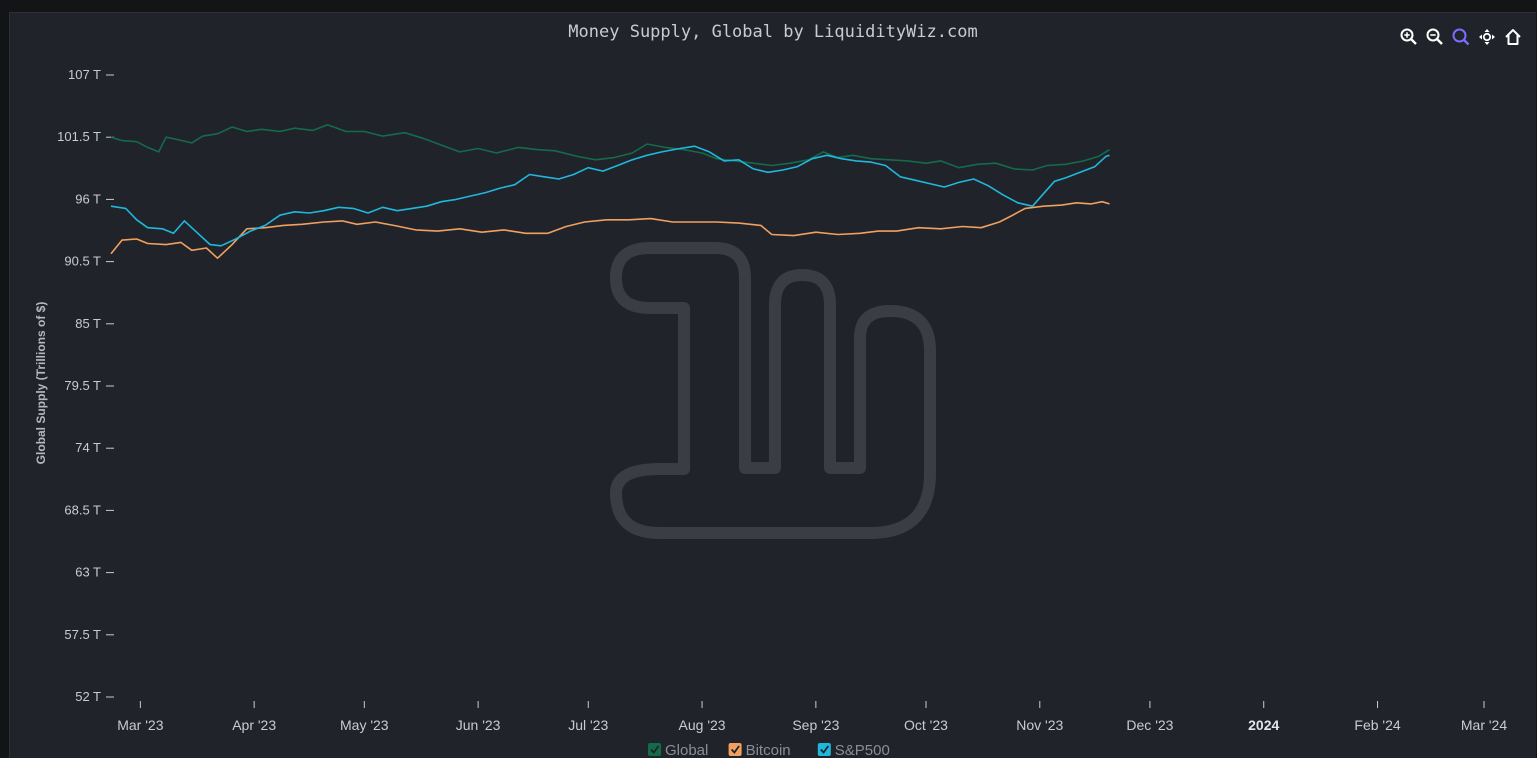  Describe the element at coordinates (1263, 725) in the screenshot. I see `x-tick-label: 2024` at that location.